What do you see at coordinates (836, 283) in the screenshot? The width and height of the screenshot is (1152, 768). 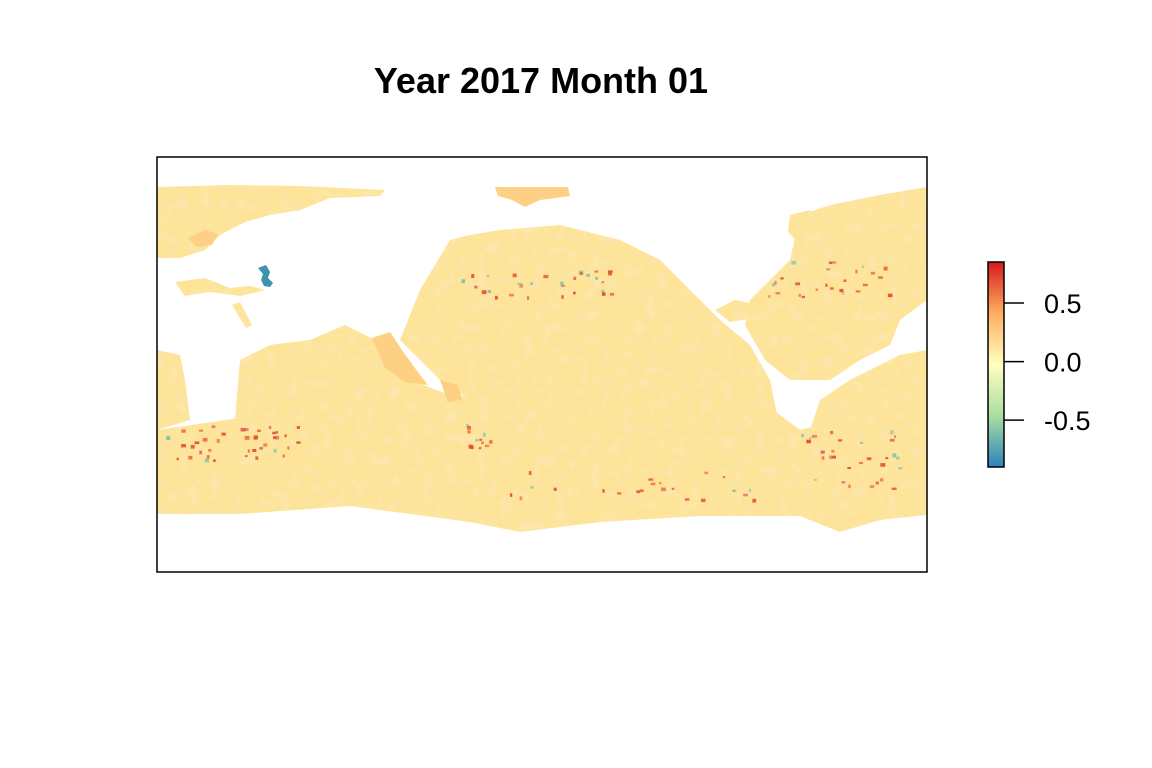 I see `north-atlantic` at bounding box center [836, 283].